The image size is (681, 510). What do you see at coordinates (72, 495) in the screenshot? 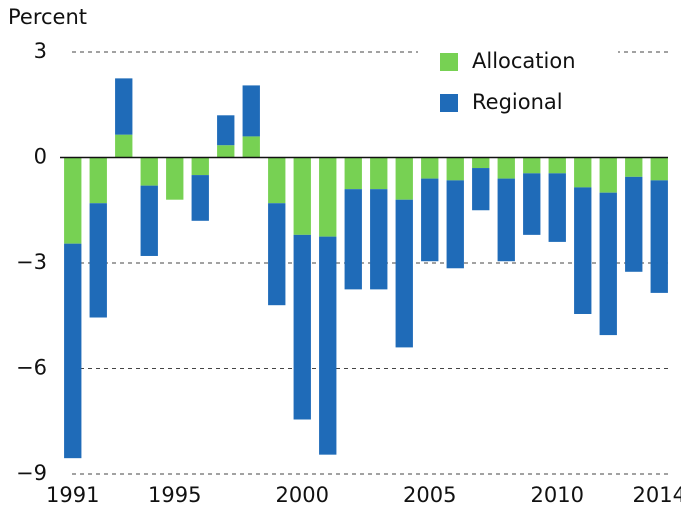
I see `x-tick-label: 1991` at bounding box center [72, 495].